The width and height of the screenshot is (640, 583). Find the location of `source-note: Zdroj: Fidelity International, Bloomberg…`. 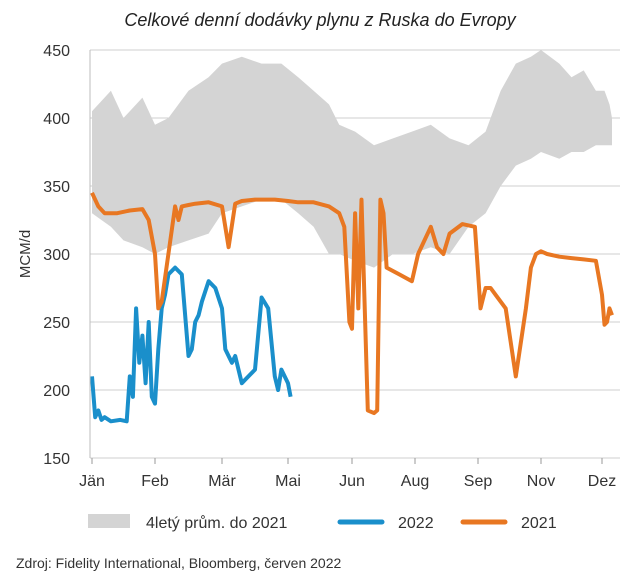

source-note: Zdroj: Fidelity International, Bloomberg… is located at coordinates (179, 563).